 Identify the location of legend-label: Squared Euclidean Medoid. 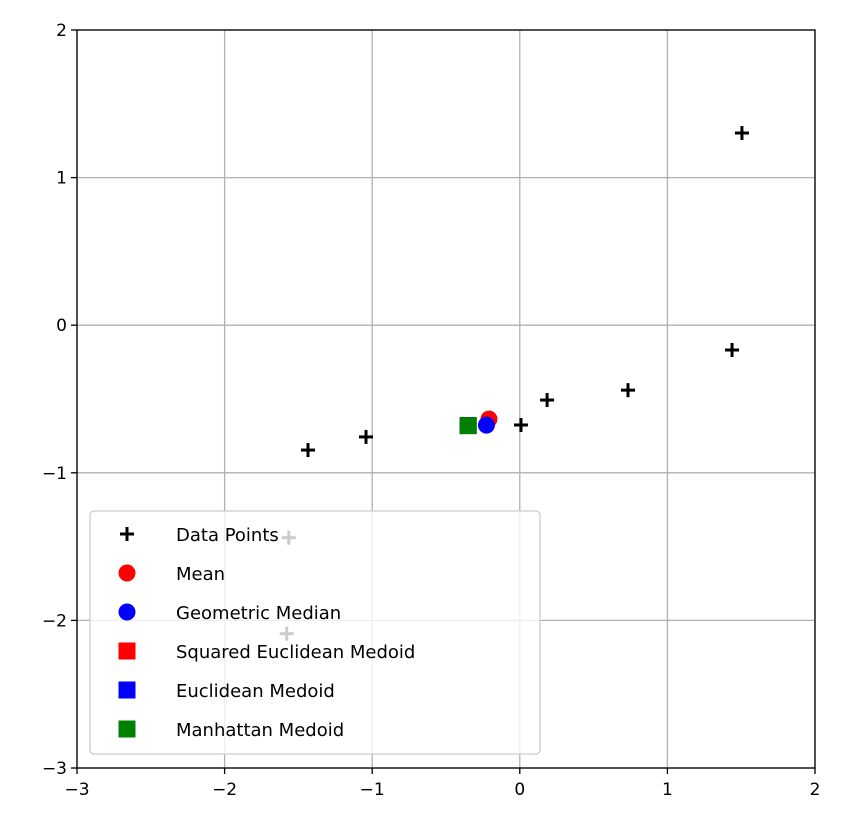
(295, 652).